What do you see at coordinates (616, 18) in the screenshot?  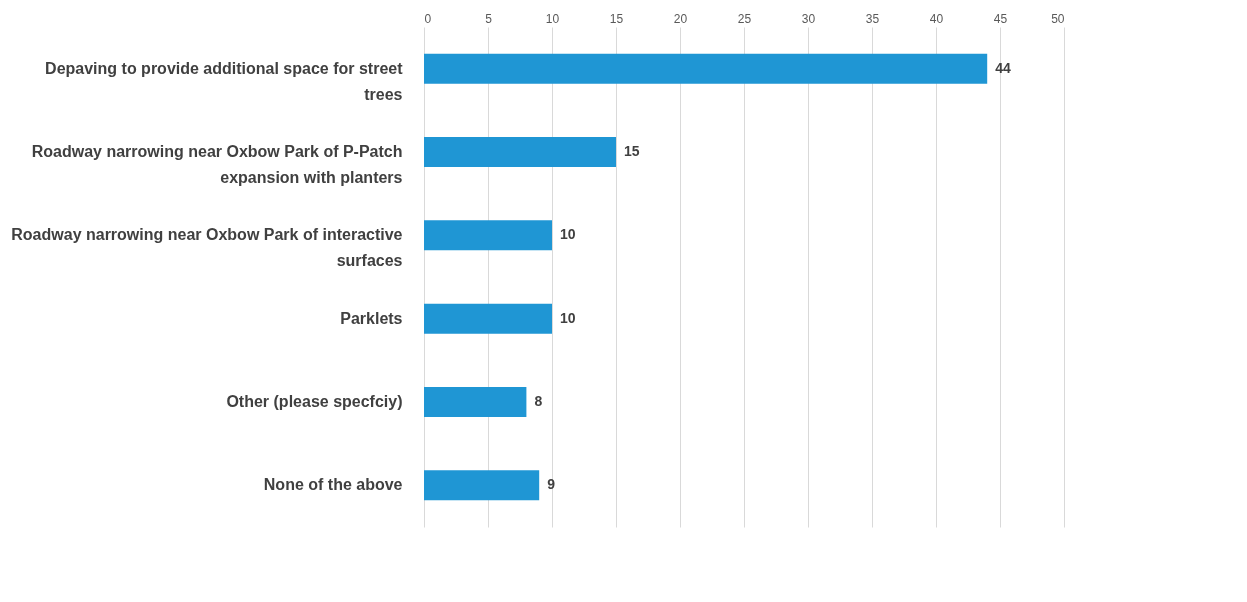 I see `x-tick-label: 15` at bounding box center [616, 18].